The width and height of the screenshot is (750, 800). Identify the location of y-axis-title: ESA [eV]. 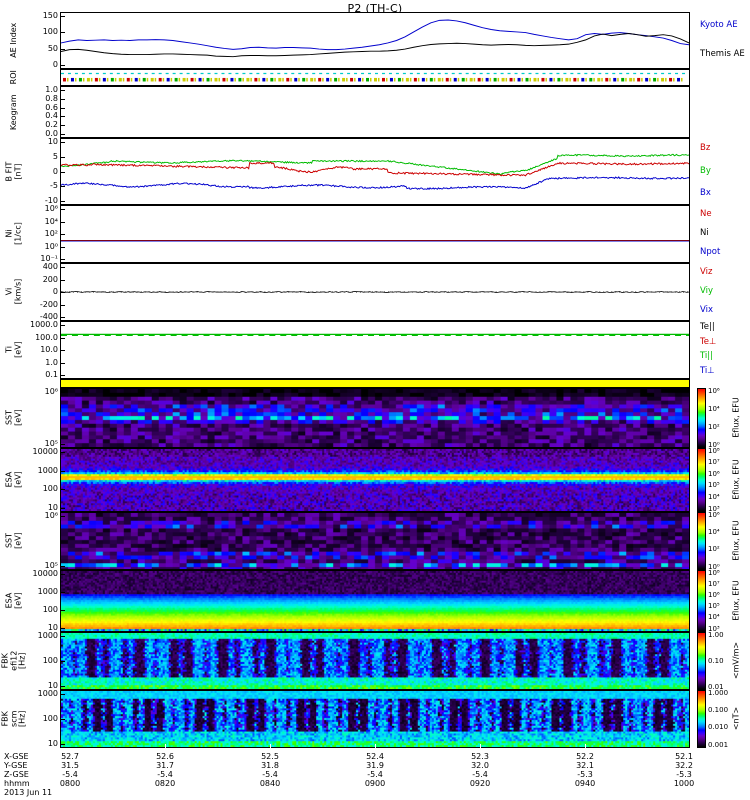
(13, 479).